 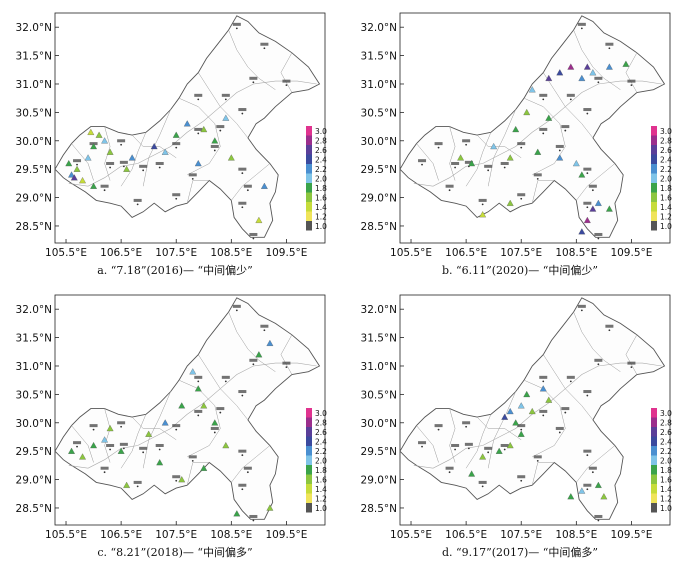 I want to click on legend-label: 1.8, so click(x=666, y=188).